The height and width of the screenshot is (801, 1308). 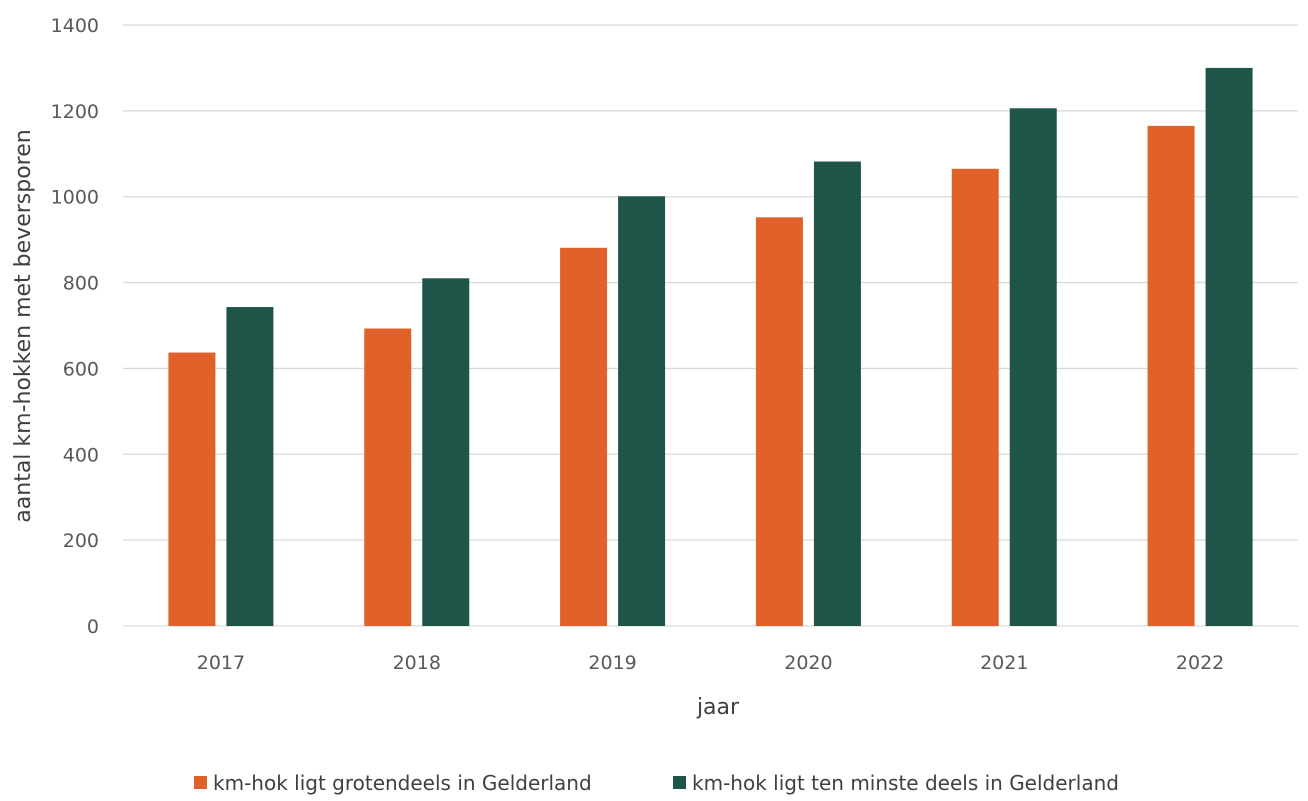 What do you see at coordinates (81, 455) in the screenshot?
I see `y-tick-label: 400` at bounding box center [81, 455].